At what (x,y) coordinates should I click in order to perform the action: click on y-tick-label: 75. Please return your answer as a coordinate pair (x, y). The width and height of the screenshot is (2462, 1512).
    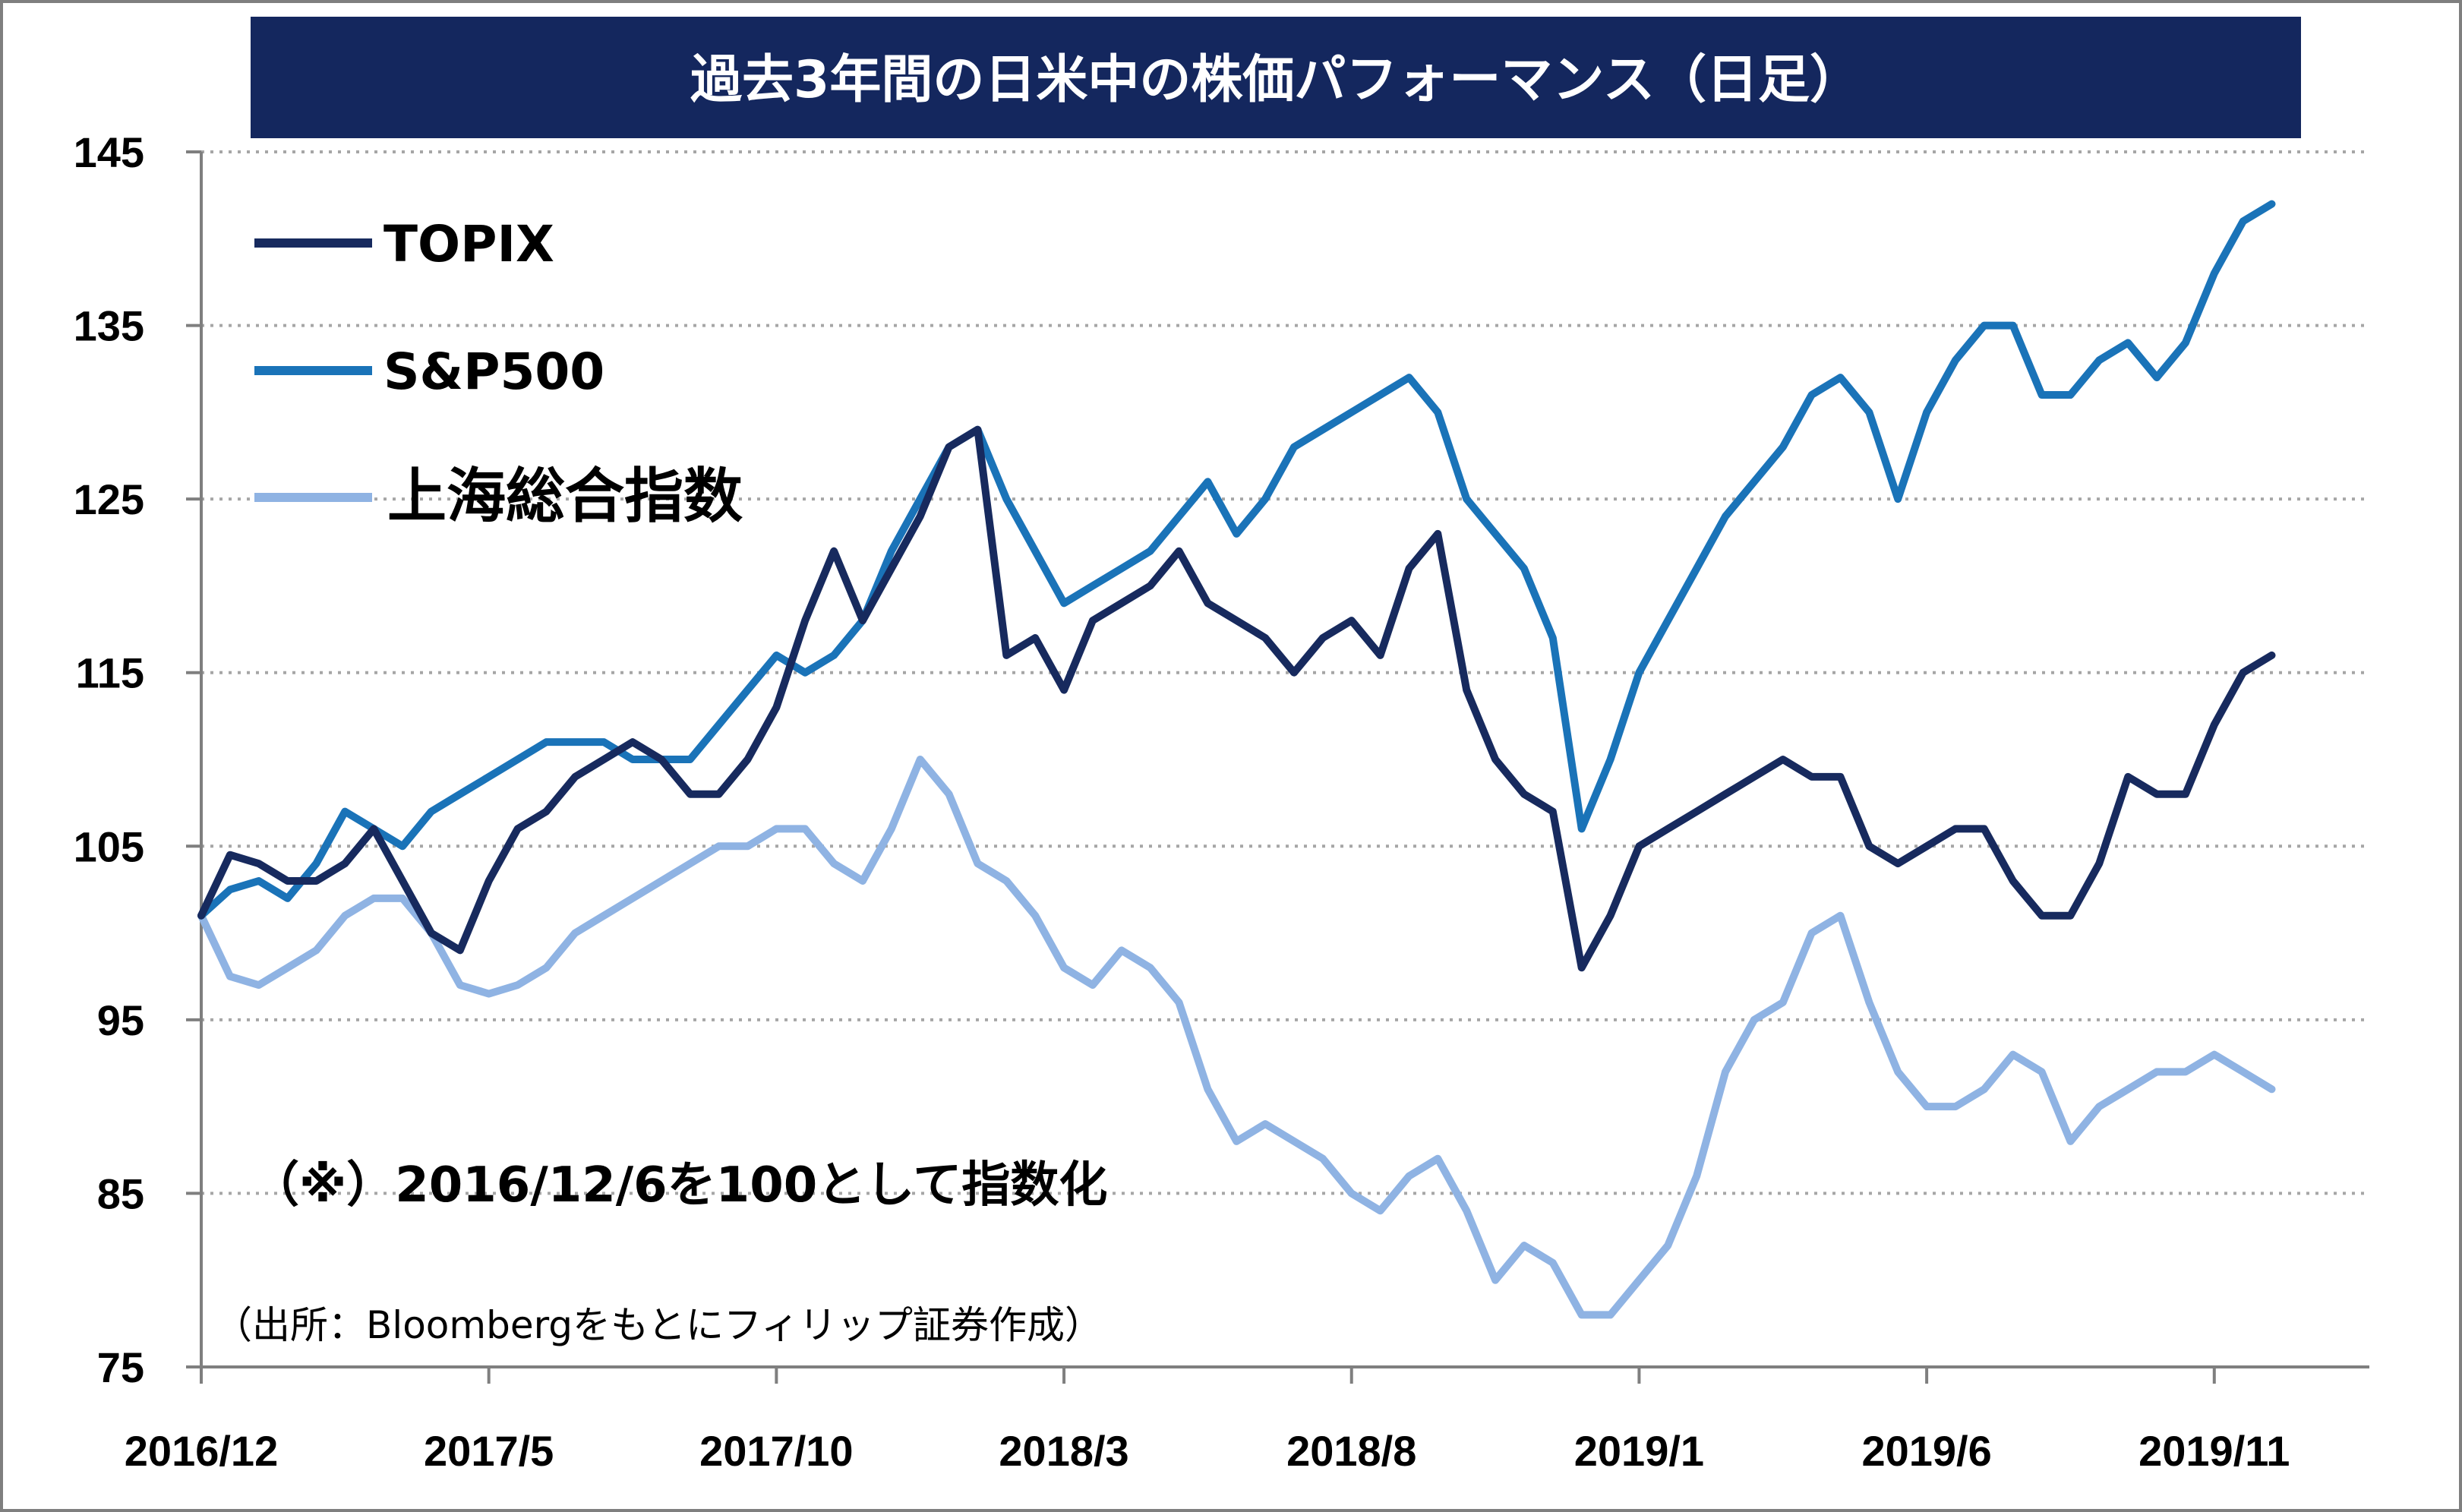
    Looking at the image, I should click on (121, 1367).